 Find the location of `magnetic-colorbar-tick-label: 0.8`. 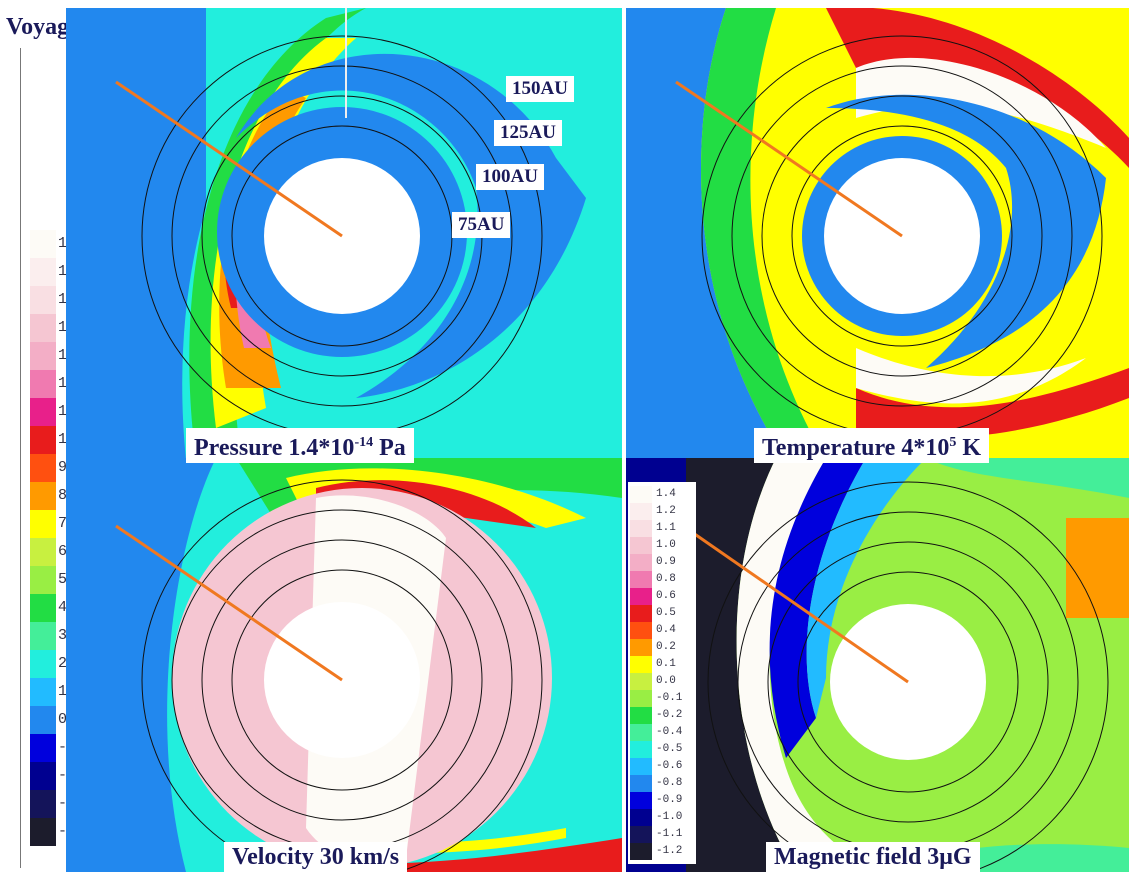

magnetic-colorbar-tick-label: 0.8 is located at coordinates (666, 579).